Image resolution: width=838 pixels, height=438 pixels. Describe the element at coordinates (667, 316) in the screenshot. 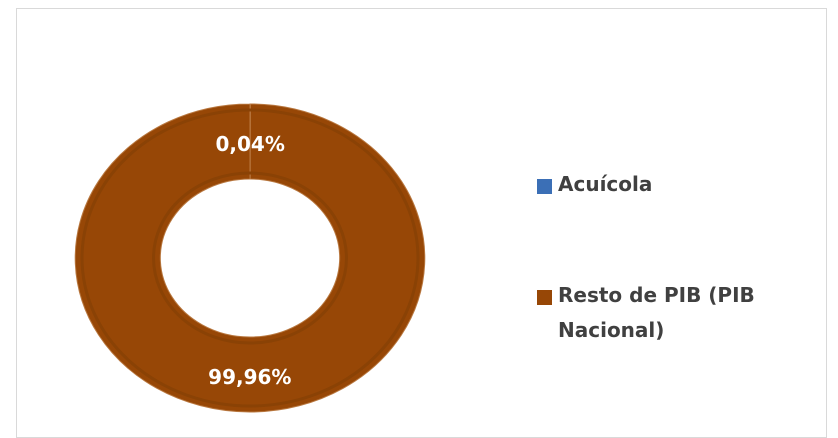

I see `legend-item: Resto de PIB (PIB Nacional)` at that location.